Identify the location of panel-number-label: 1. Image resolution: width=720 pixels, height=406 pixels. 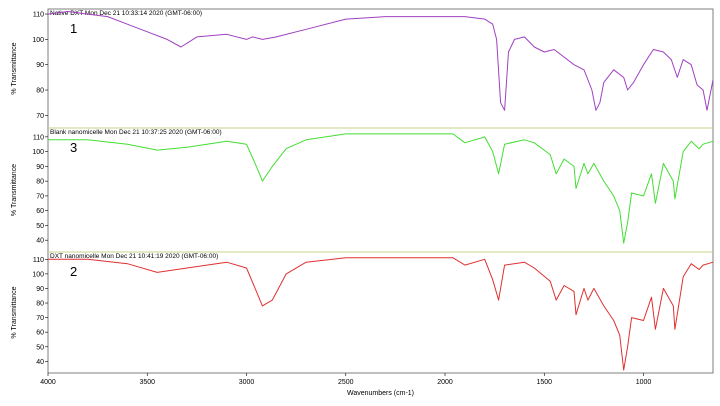
(73, 28).